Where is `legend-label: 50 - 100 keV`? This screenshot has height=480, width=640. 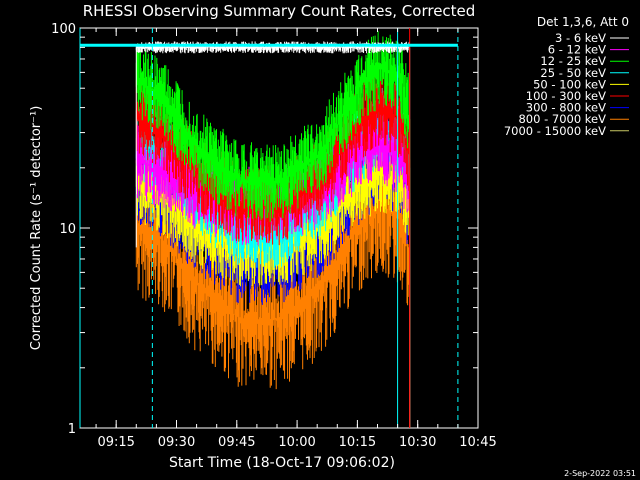
legend-label: 50 - 100 keV is located at coordinates (569, 84).